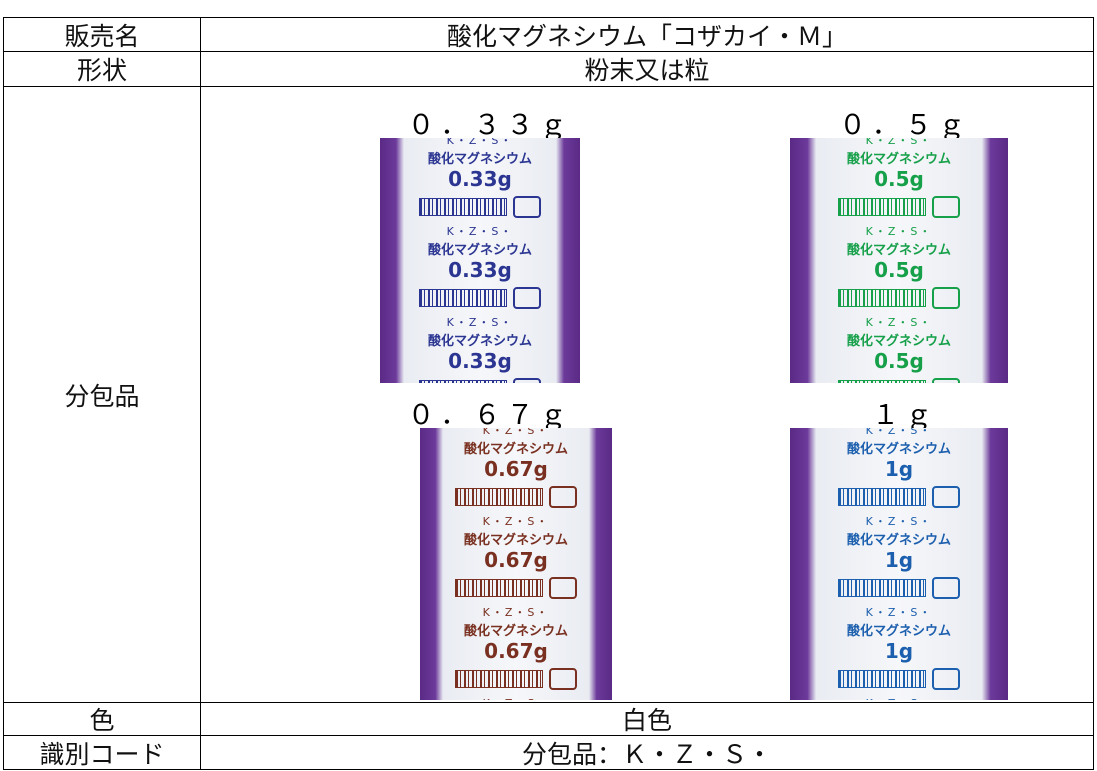 The width and height of the screenshot is (1097, 771). What do you see at coordinates (102, 69) in the screenshot?
I see `row-header: 形状` at bounding box center [102, 69].